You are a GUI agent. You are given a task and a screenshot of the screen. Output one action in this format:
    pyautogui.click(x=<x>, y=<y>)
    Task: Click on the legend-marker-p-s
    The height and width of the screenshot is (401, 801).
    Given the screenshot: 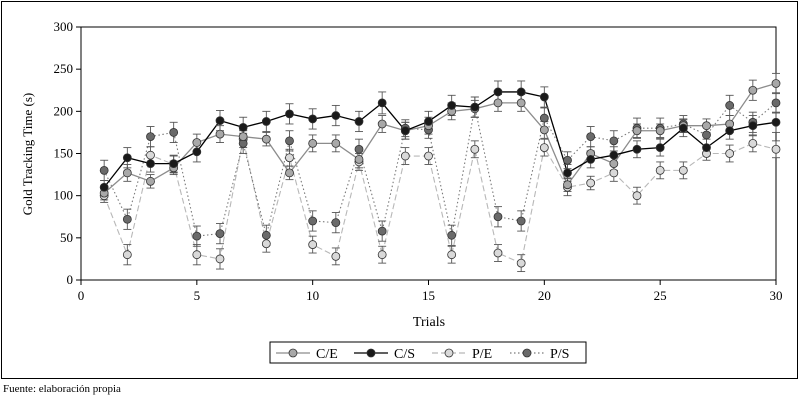 What is the action you would take?
    pyautogui.click(x=527, y=353)
    